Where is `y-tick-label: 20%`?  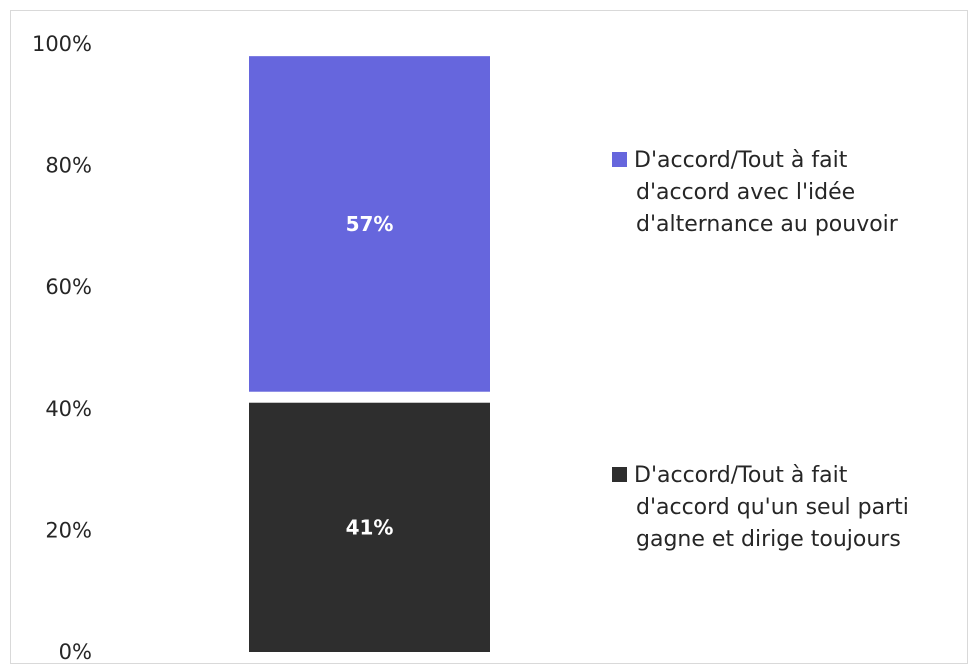 y-tick-label: 20% is located at coordinates (68, 530).